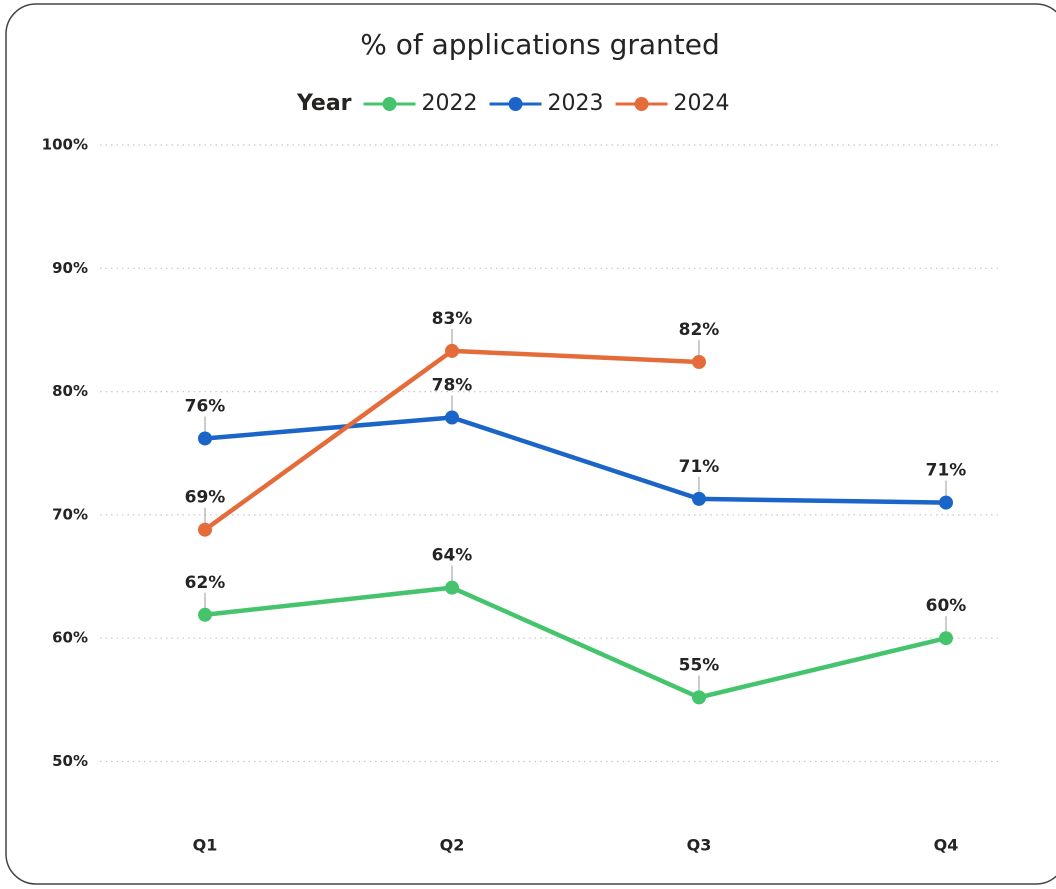  I want to click on y-tick-label: 80%, so click(70, 391).